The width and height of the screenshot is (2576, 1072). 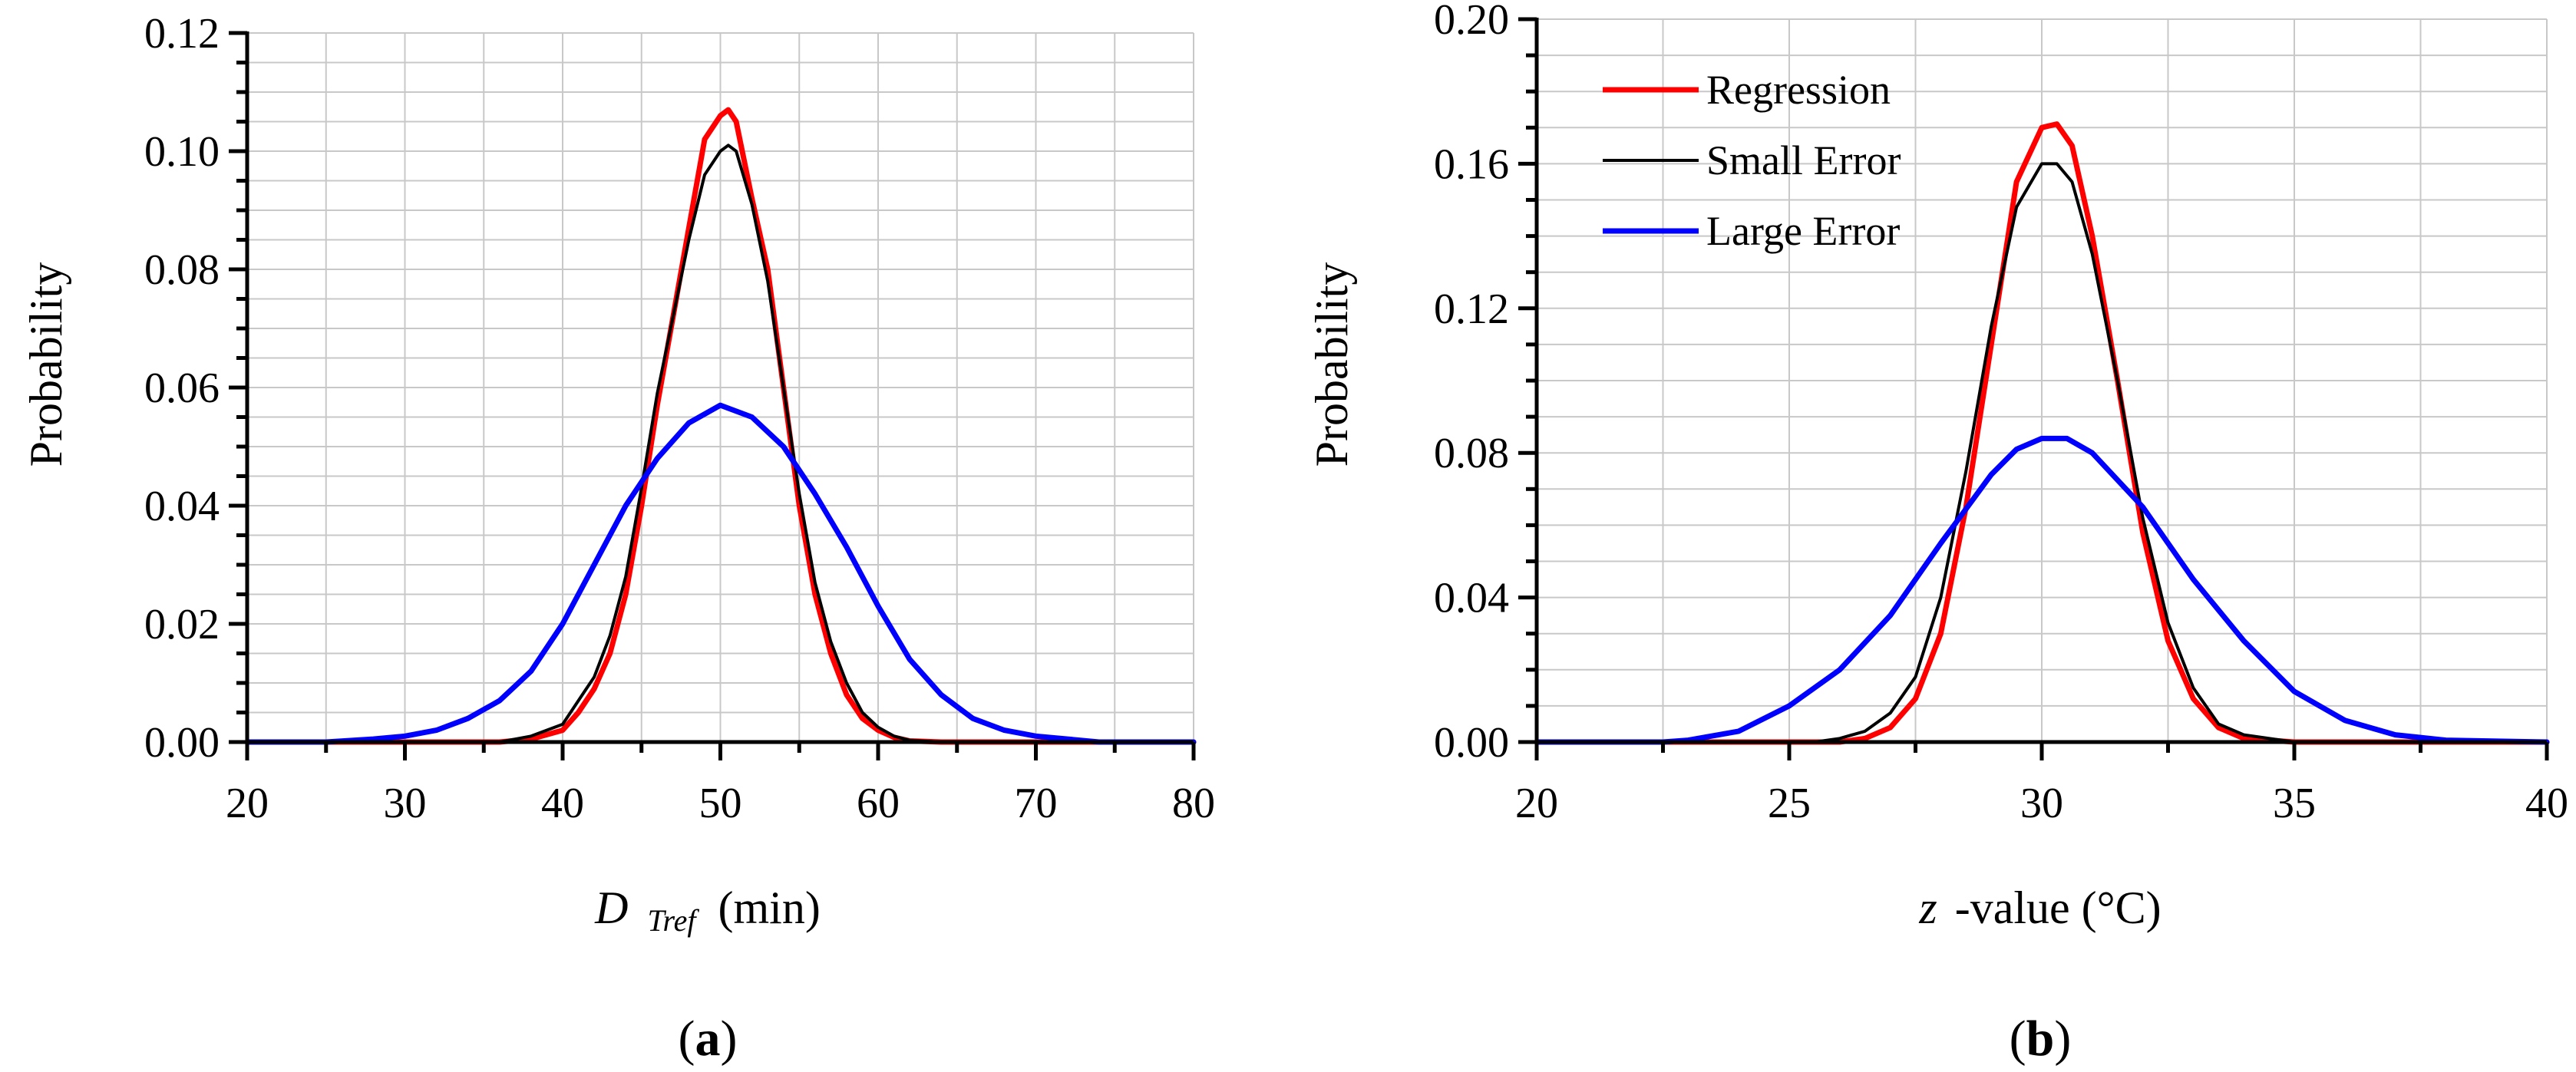 I want to click on panel-b-label: (b), so click(x=2041, y=1039).